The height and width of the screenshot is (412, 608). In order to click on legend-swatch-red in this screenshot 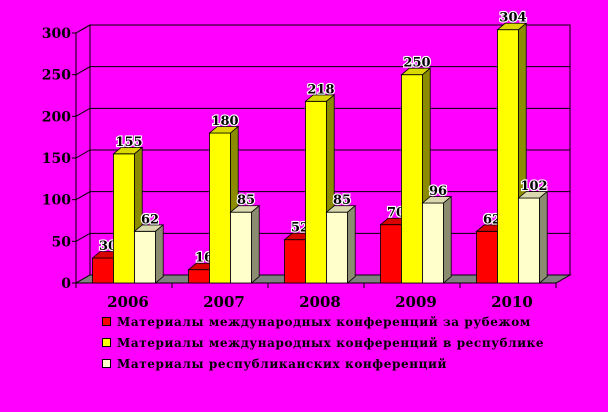, I will do `click(106, 321)`.